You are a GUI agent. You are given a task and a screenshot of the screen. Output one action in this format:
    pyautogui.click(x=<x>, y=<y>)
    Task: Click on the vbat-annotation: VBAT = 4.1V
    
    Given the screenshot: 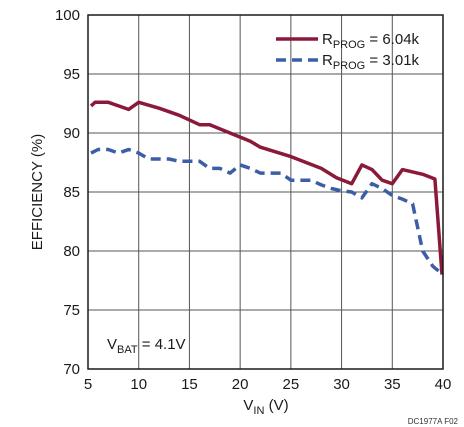 What is the action you would take?
    pyautogui.click(x=146, y=346)
    